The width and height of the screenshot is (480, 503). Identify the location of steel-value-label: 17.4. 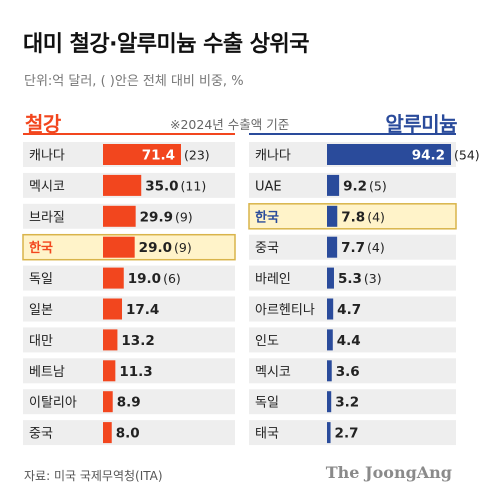
(142, 310).